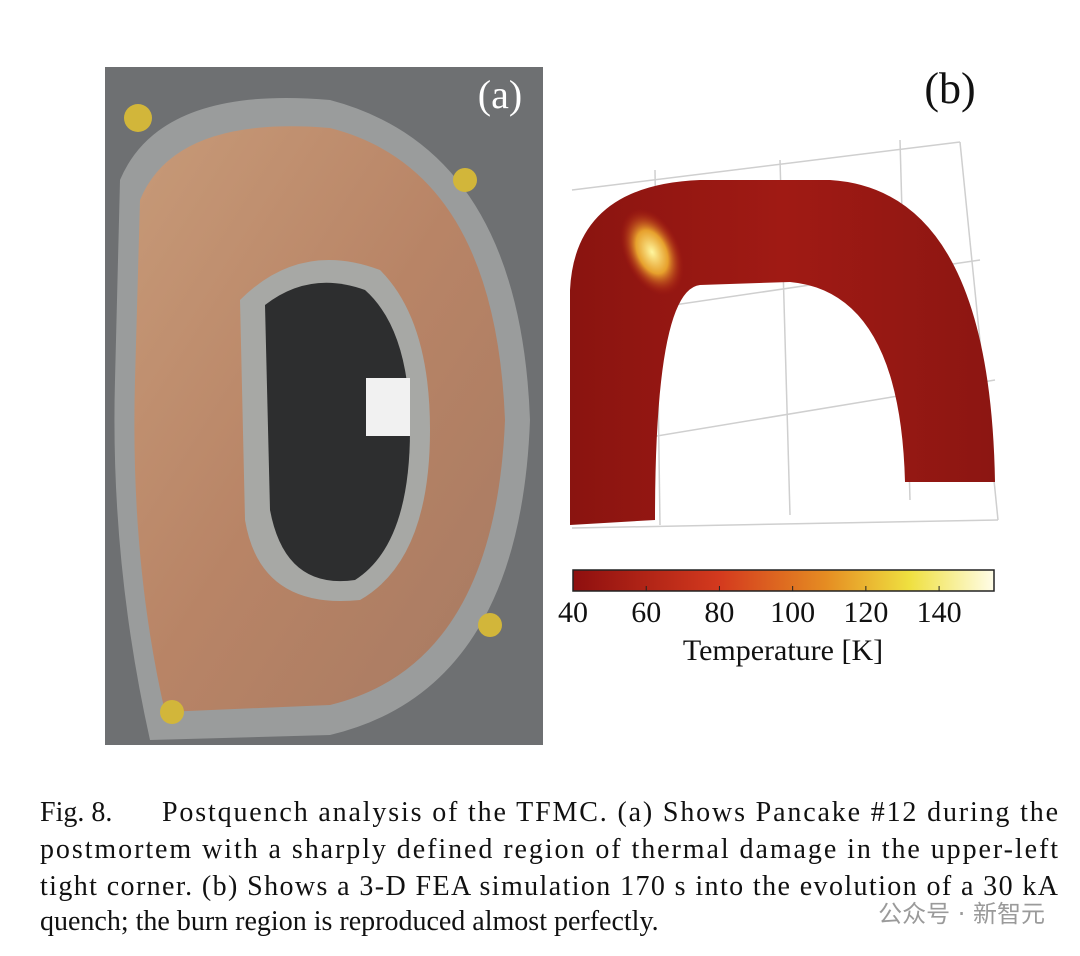 The image size is (1080, 956). What do you see at coordinates (939, 612) in the screenshot?
I see `colorbar-tick-label: 140` at bounding box center [939, 612].